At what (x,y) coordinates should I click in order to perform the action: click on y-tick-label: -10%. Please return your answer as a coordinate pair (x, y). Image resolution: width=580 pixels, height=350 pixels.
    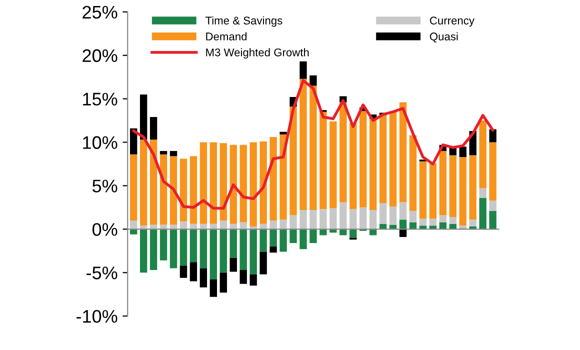
    Looking at the image, I should click on (97, 316).